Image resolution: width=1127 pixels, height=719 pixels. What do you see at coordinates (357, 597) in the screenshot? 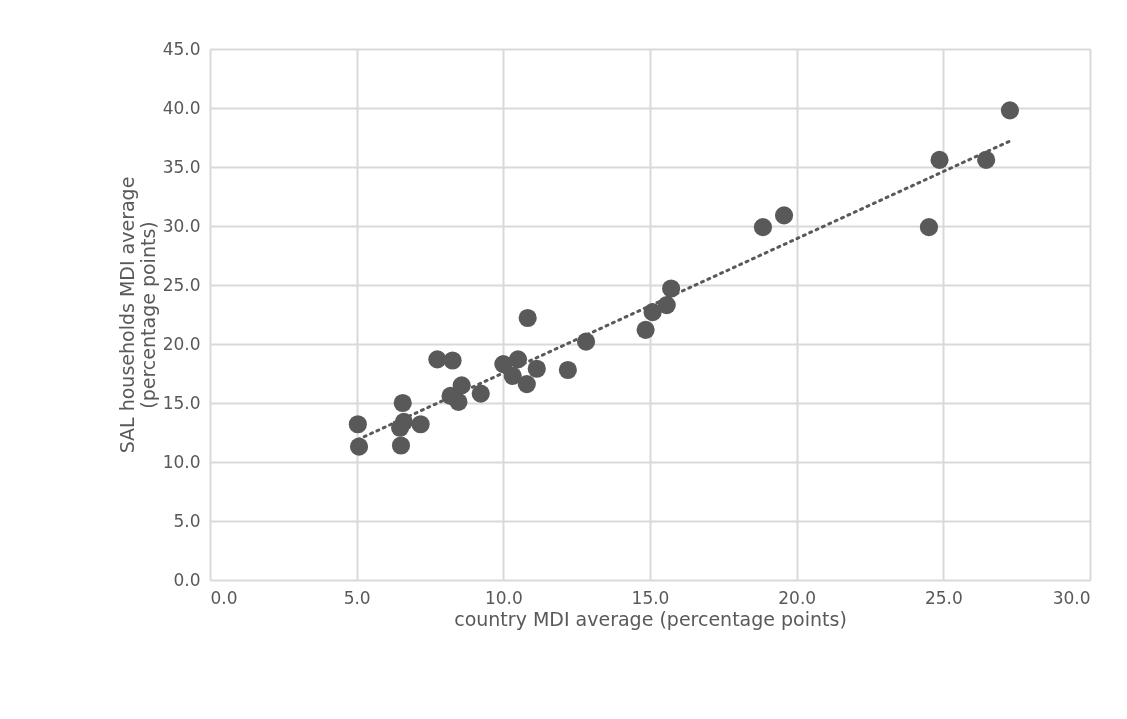
I see `x-tick-label: 5.0` at bounding box center [357, 597].